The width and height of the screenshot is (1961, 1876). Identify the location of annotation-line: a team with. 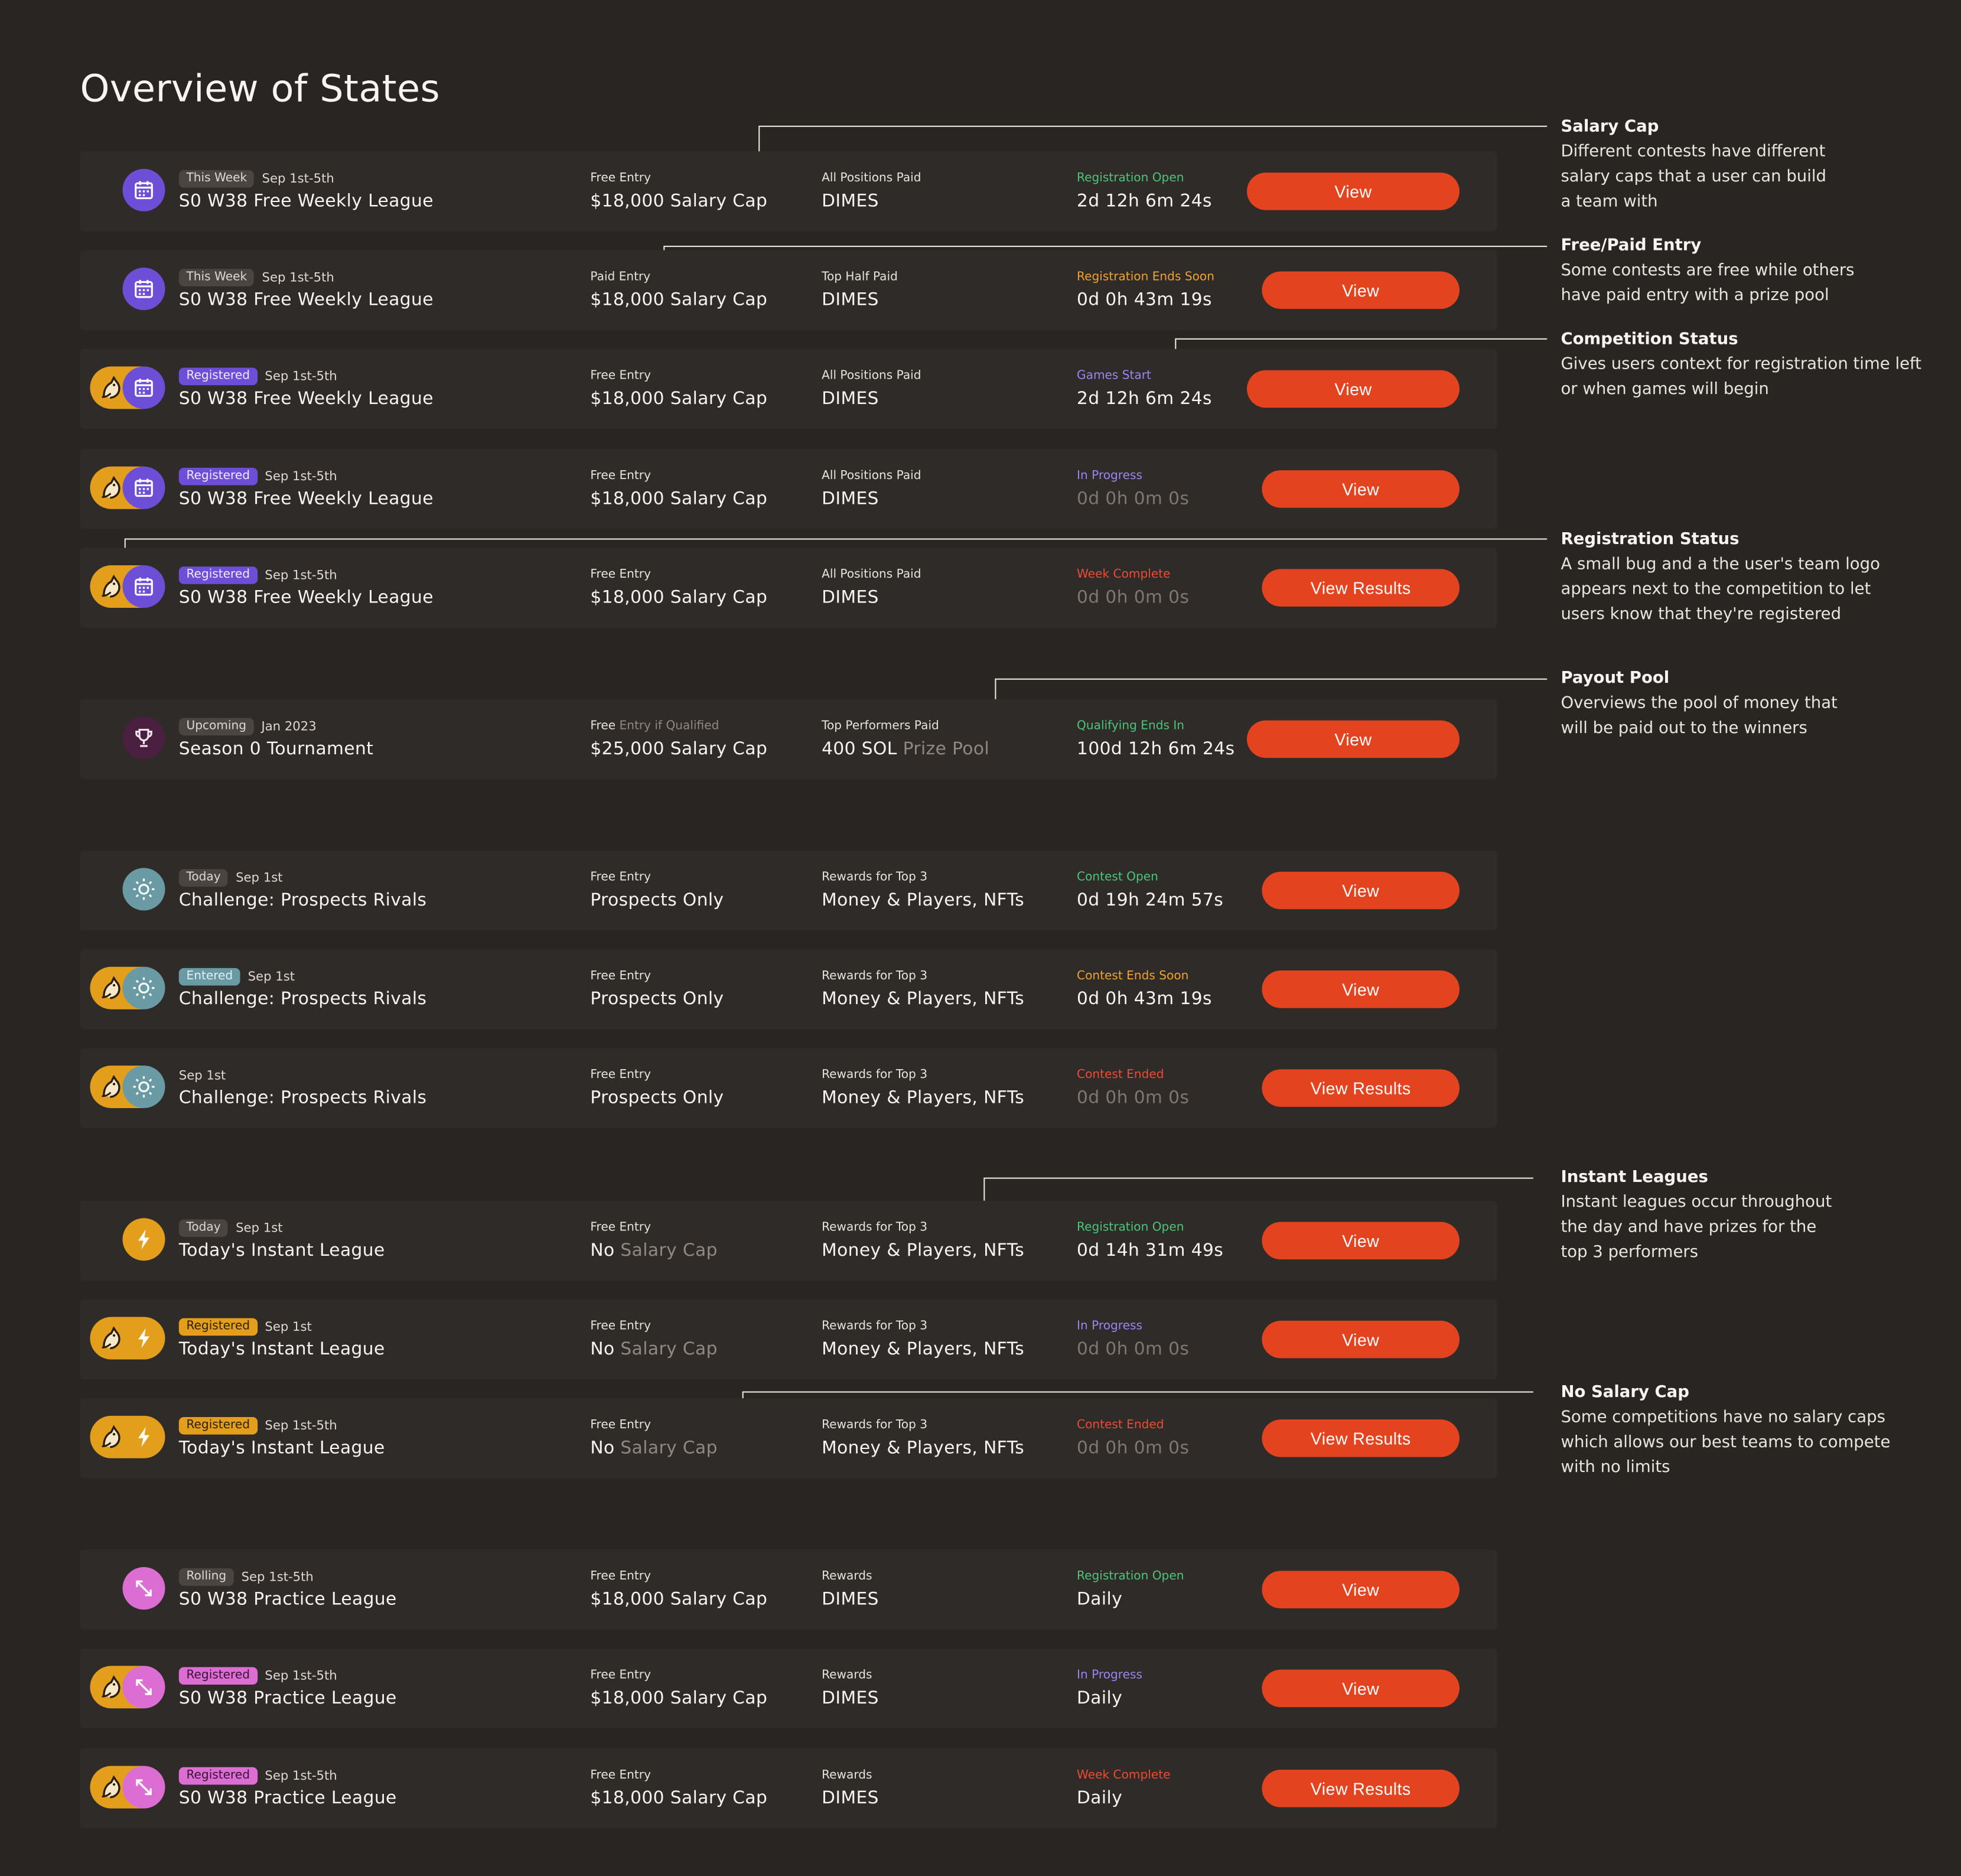
(1610, 202).